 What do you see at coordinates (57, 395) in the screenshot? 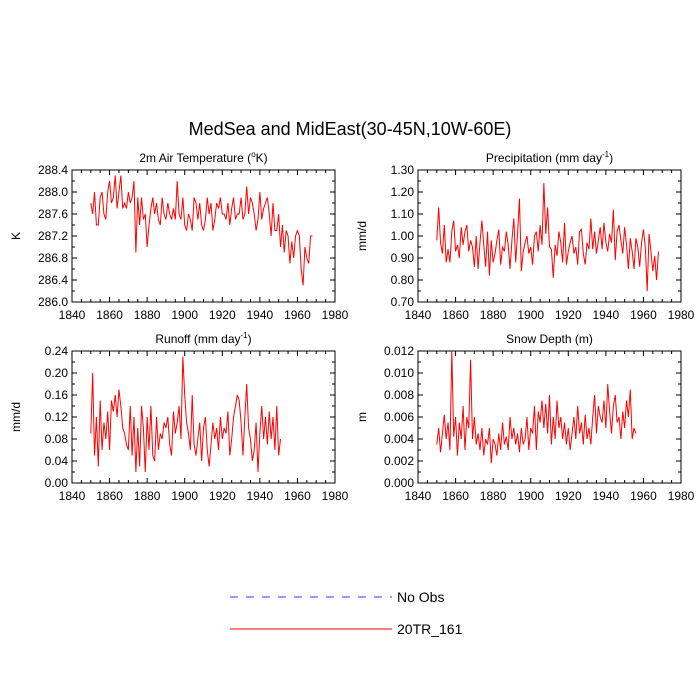
I see `y-tick-label: 0.16` at bounding box center [57, 395].